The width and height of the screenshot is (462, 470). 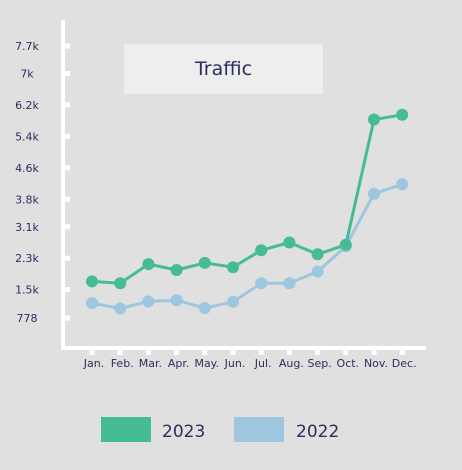 I want to click on x-tick-label: Jun., so click(x=235, y=363).